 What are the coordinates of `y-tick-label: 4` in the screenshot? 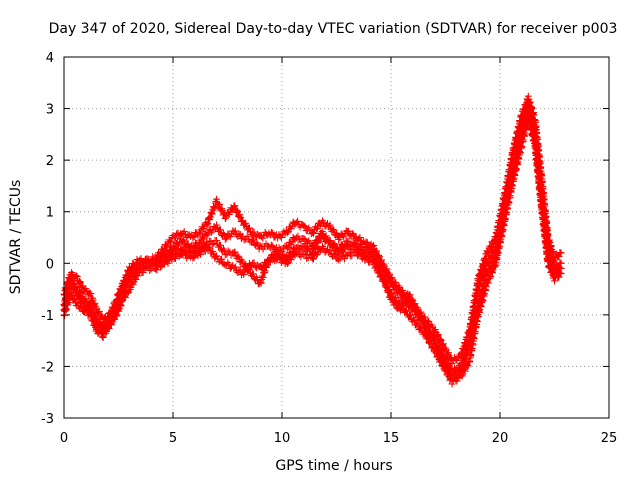 It's located at (50, 58).